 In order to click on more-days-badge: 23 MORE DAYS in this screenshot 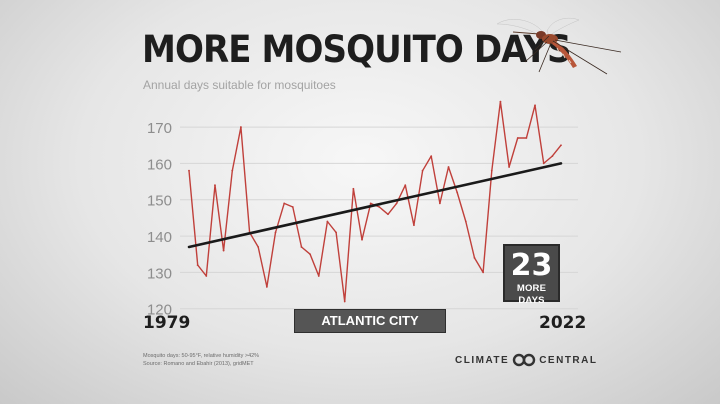, I will do `click(531, 275)`.